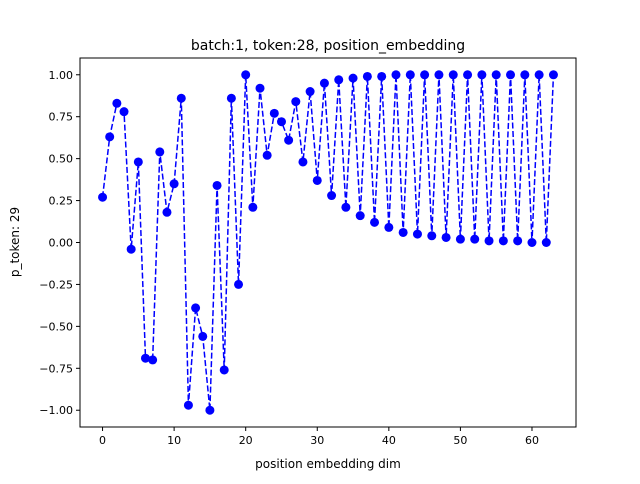 This screenshot has height=484, width=640. Describe the element at coordinates (61, 159) in the screenshot. I see `y-tick-label: 0.50` at that location.